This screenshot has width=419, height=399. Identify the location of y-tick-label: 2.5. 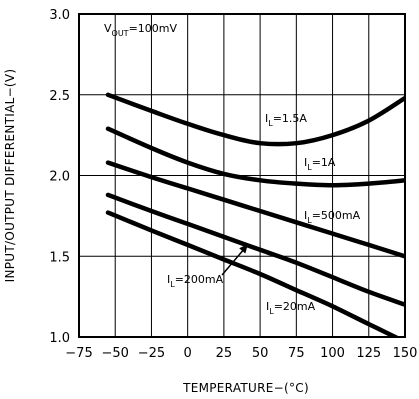
(59, 96).